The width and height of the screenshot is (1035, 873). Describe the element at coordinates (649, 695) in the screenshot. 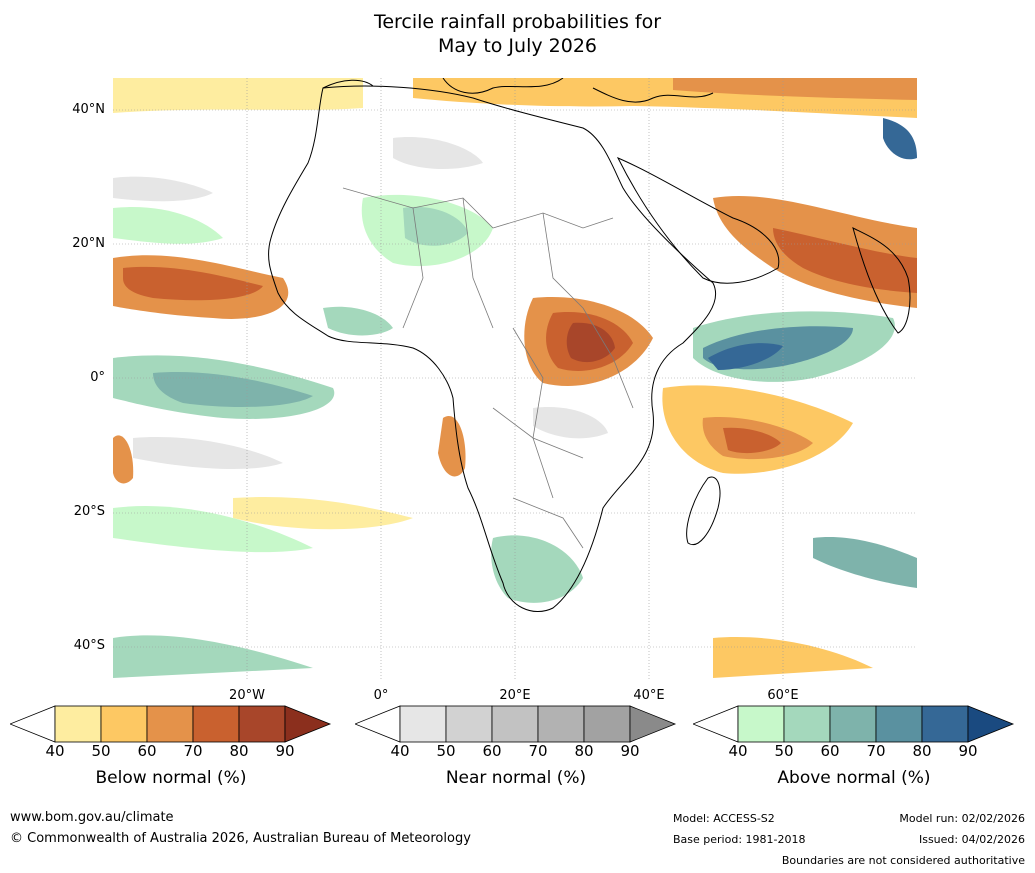

I see `lon-label-40e: 40°E` at that location.